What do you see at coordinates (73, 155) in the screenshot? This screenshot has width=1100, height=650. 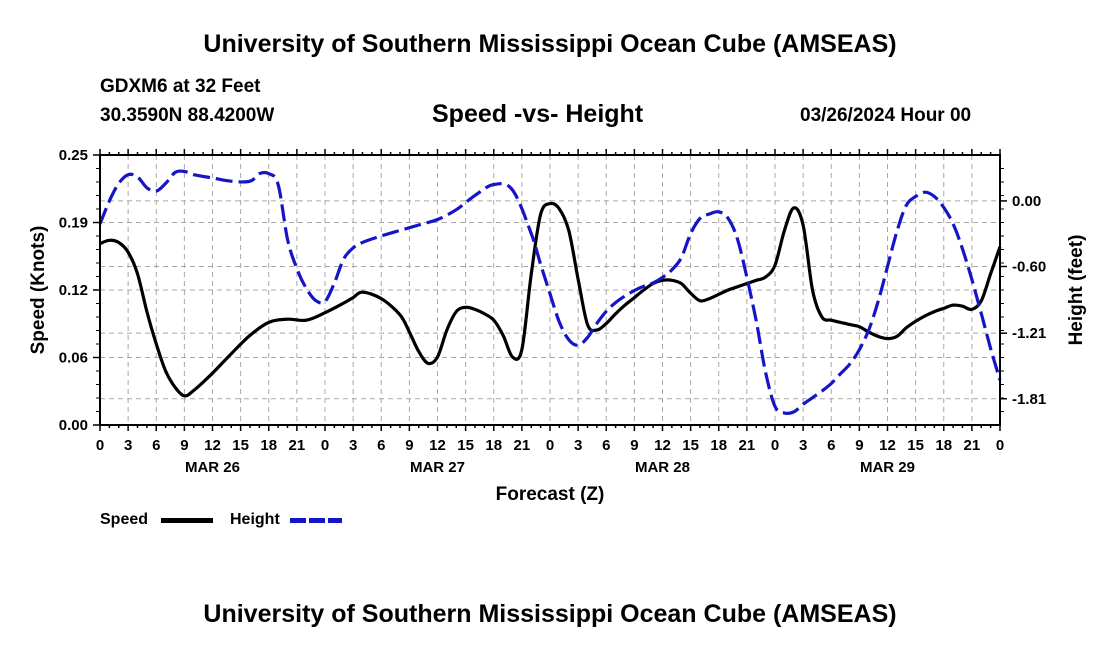 I see `y-left-tick-label: 0.25` at bounding box center [73, 155].